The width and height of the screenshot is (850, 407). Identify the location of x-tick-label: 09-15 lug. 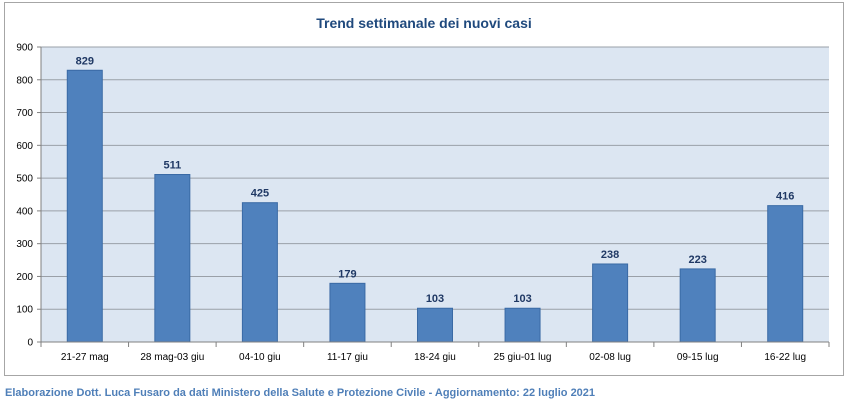
(698, 357).